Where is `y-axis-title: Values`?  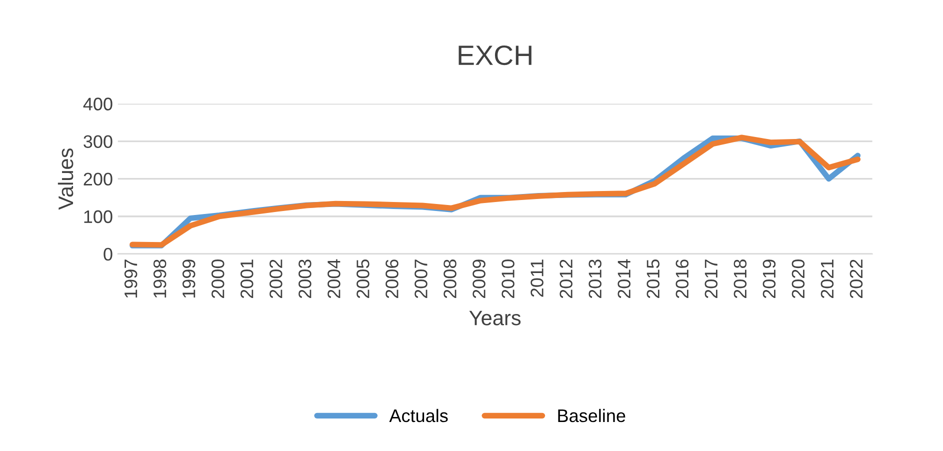 y-axis-title: Values is located at coordinates (66, 179).